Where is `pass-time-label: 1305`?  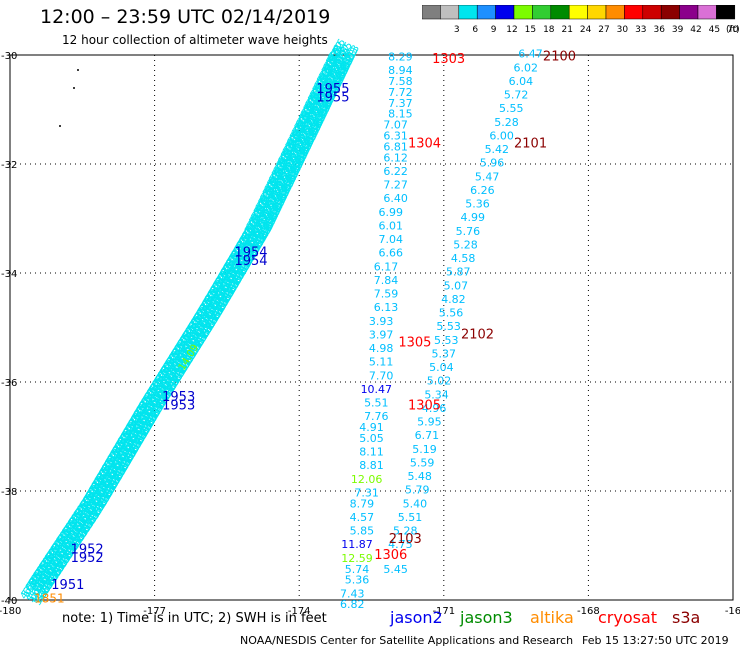
pass-time-label: 1305 is located at coordinates (424, 405).